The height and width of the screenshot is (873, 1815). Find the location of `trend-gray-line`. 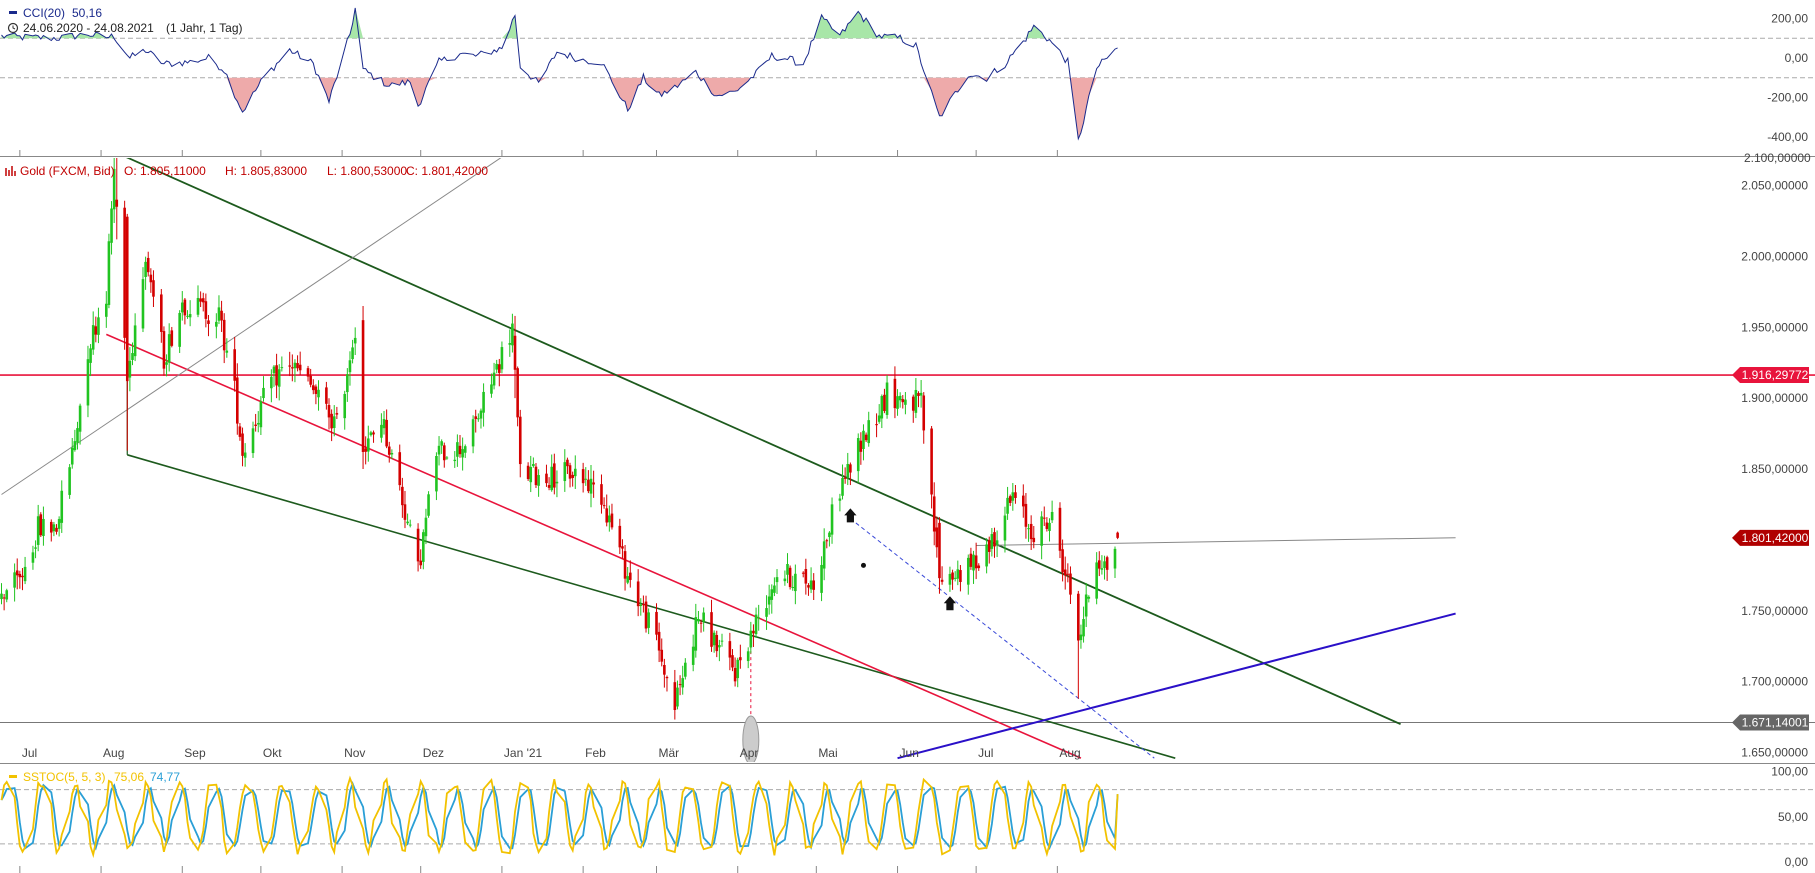

trend-gray-line is located at coordinates (283, 305).